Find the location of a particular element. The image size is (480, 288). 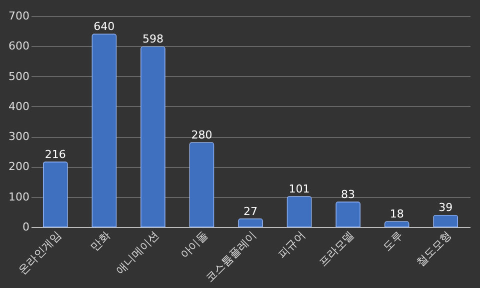

y-tick-label: 700 is located at coordinates (19, 16).